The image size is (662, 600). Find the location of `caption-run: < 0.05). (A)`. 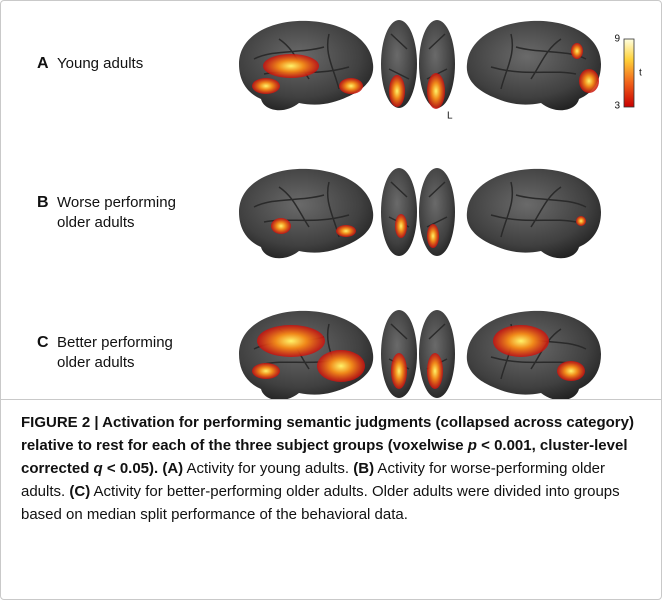

caption-run: < 0.05). (A) is located at coordinates (143, 468).